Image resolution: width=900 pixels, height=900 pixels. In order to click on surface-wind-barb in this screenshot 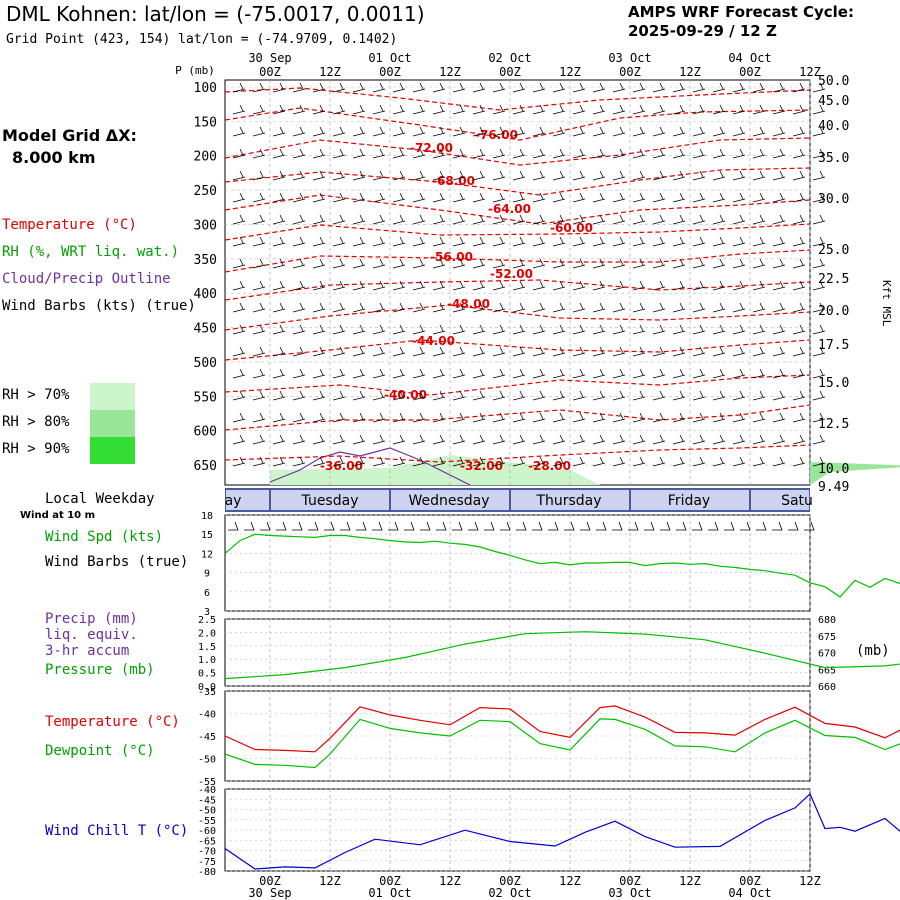, I will do `click(505, 526)`.